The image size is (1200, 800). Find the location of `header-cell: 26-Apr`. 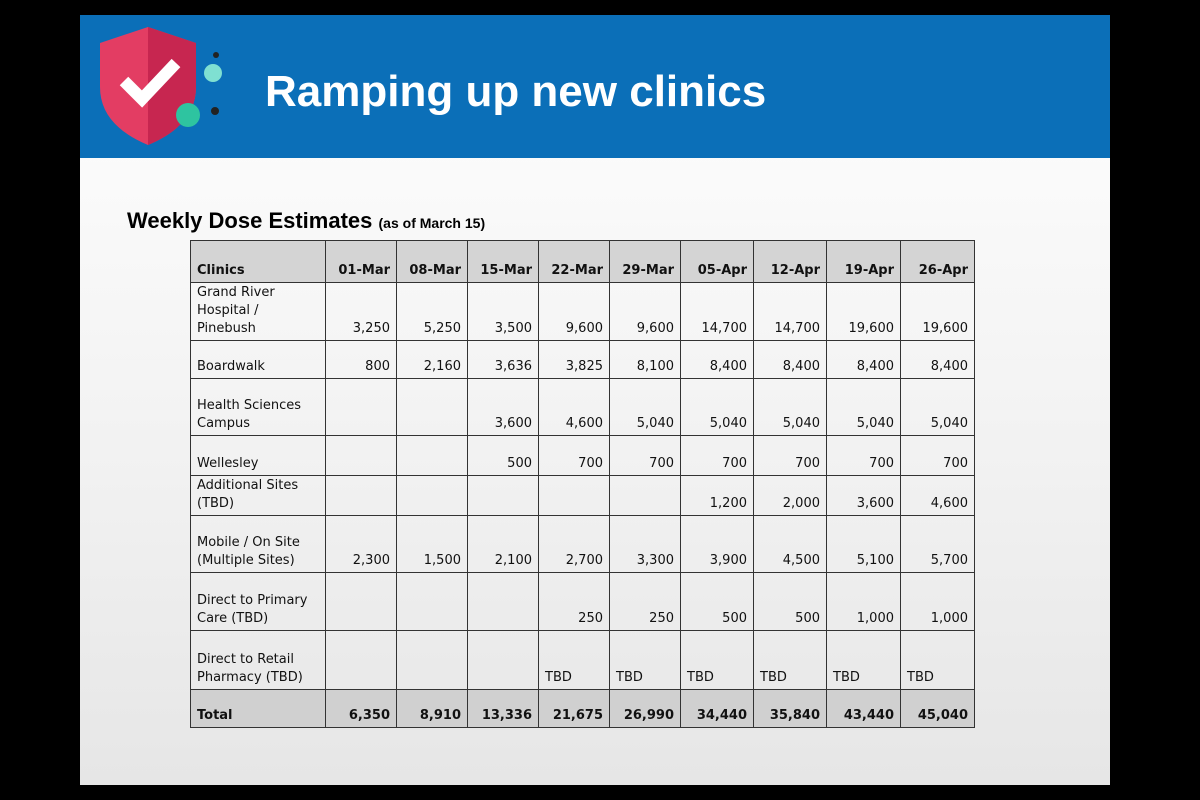

header-cell: 26-Apr is located at coordinates (937, 261).